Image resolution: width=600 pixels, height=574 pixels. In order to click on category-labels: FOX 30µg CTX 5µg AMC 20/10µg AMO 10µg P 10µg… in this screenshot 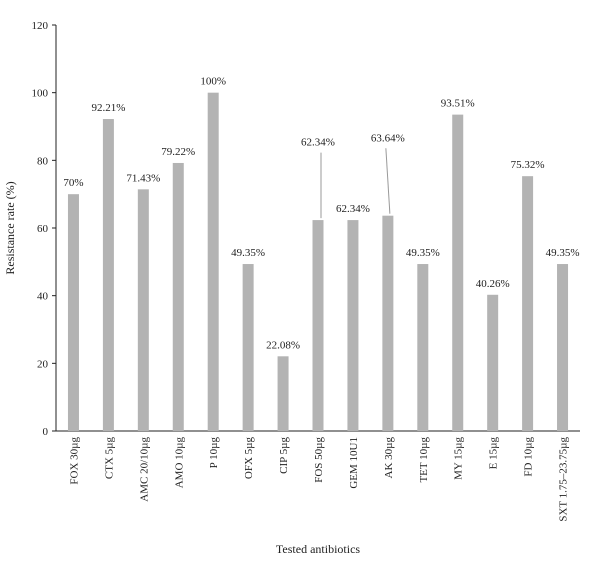, I will do `click(318, 479)`.